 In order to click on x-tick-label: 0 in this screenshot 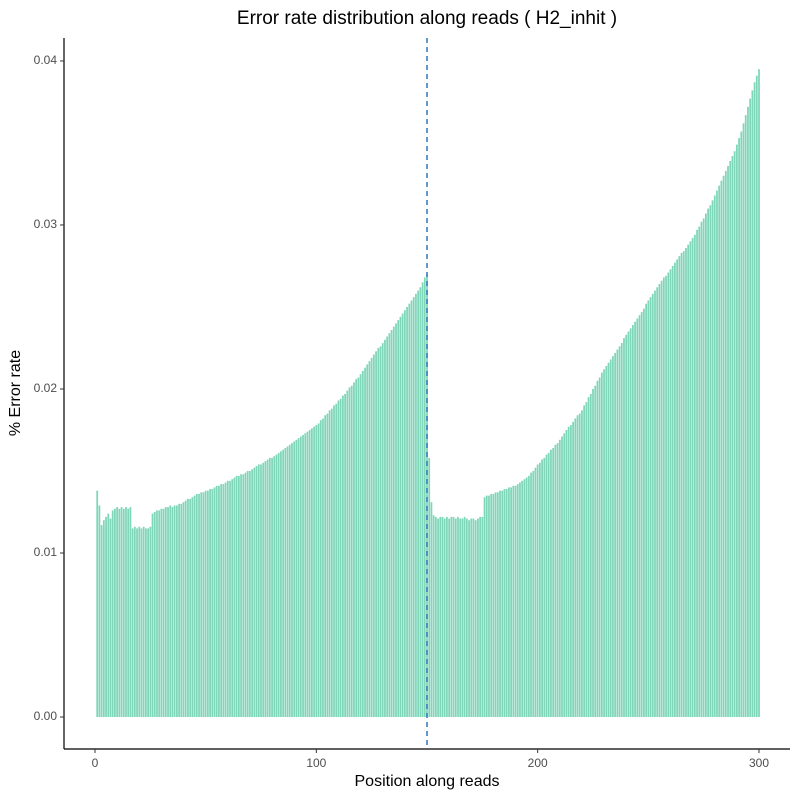, I will do `click(95, 763)`.